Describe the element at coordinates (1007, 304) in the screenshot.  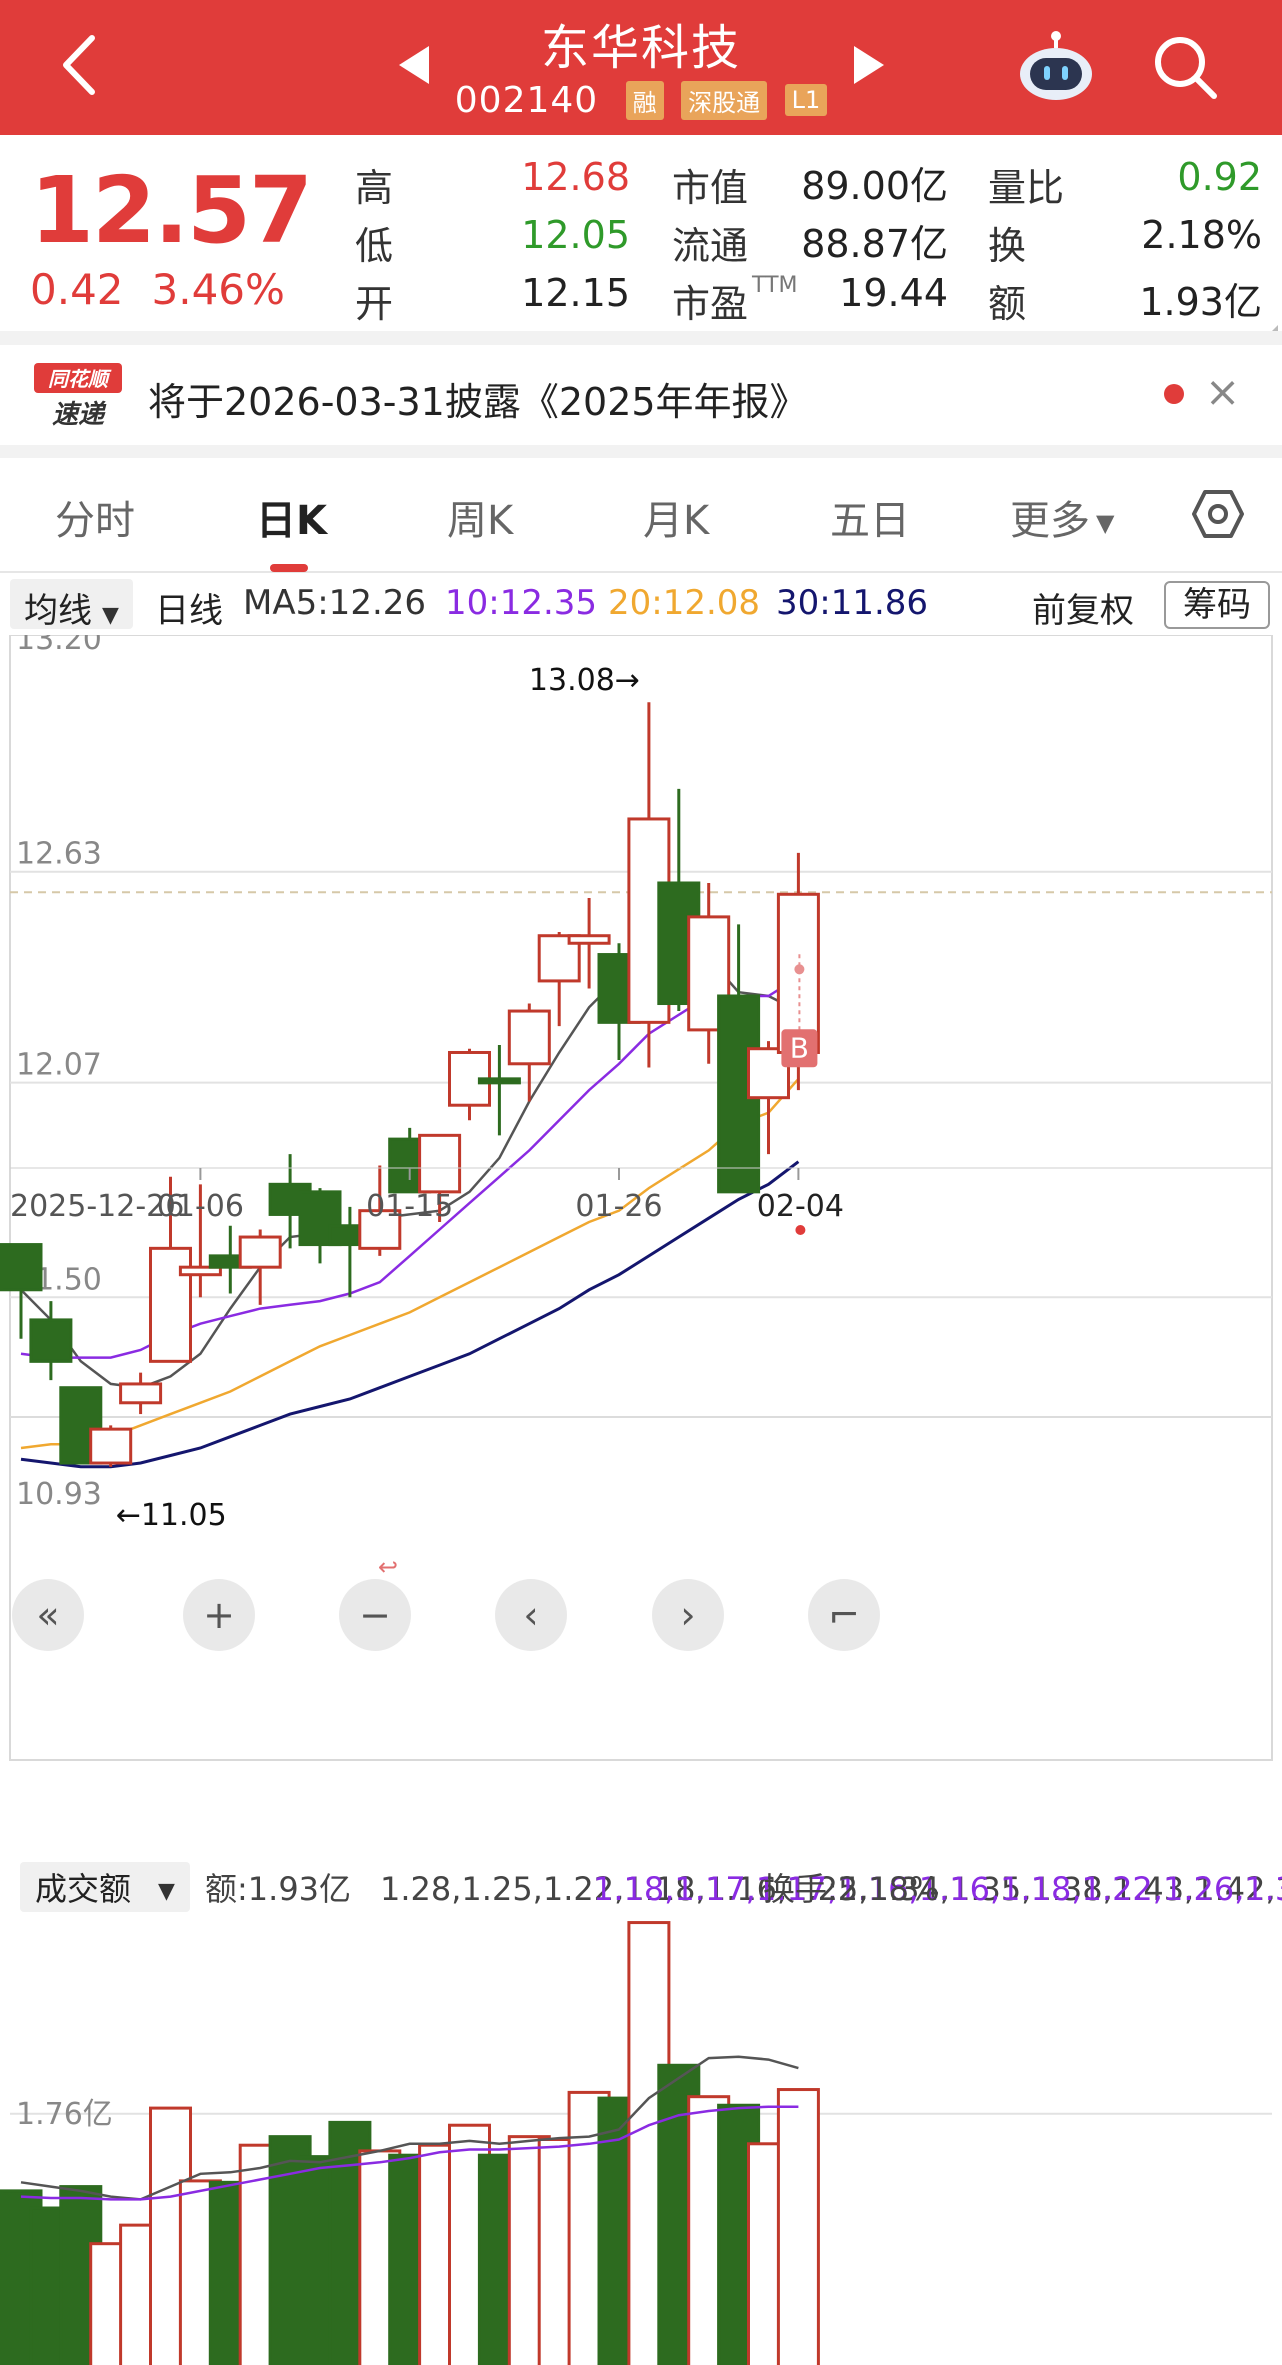
I see `amount-label: 额` at that location.